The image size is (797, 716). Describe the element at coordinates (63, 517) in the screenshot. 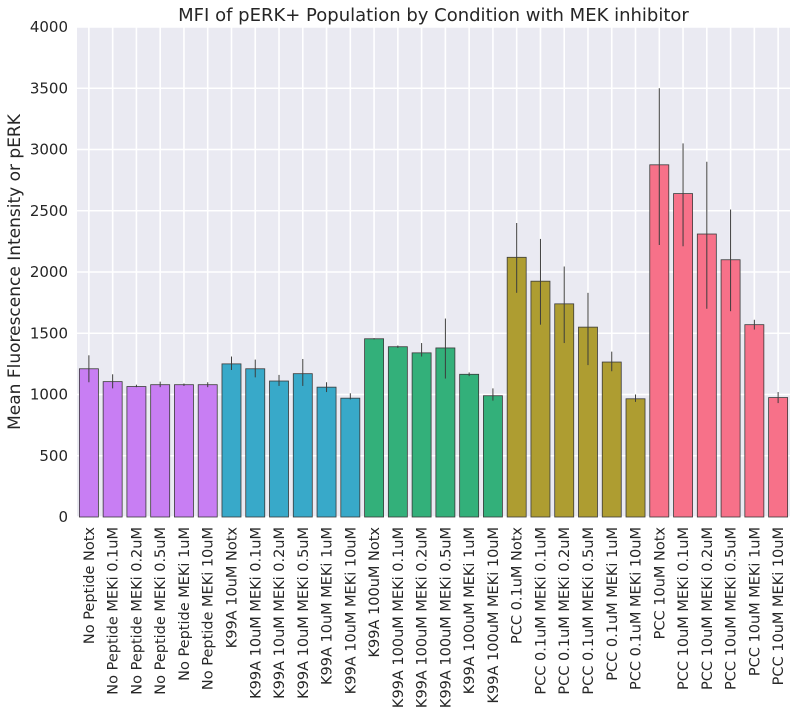

I see `y-tick-label: 0` at that location.